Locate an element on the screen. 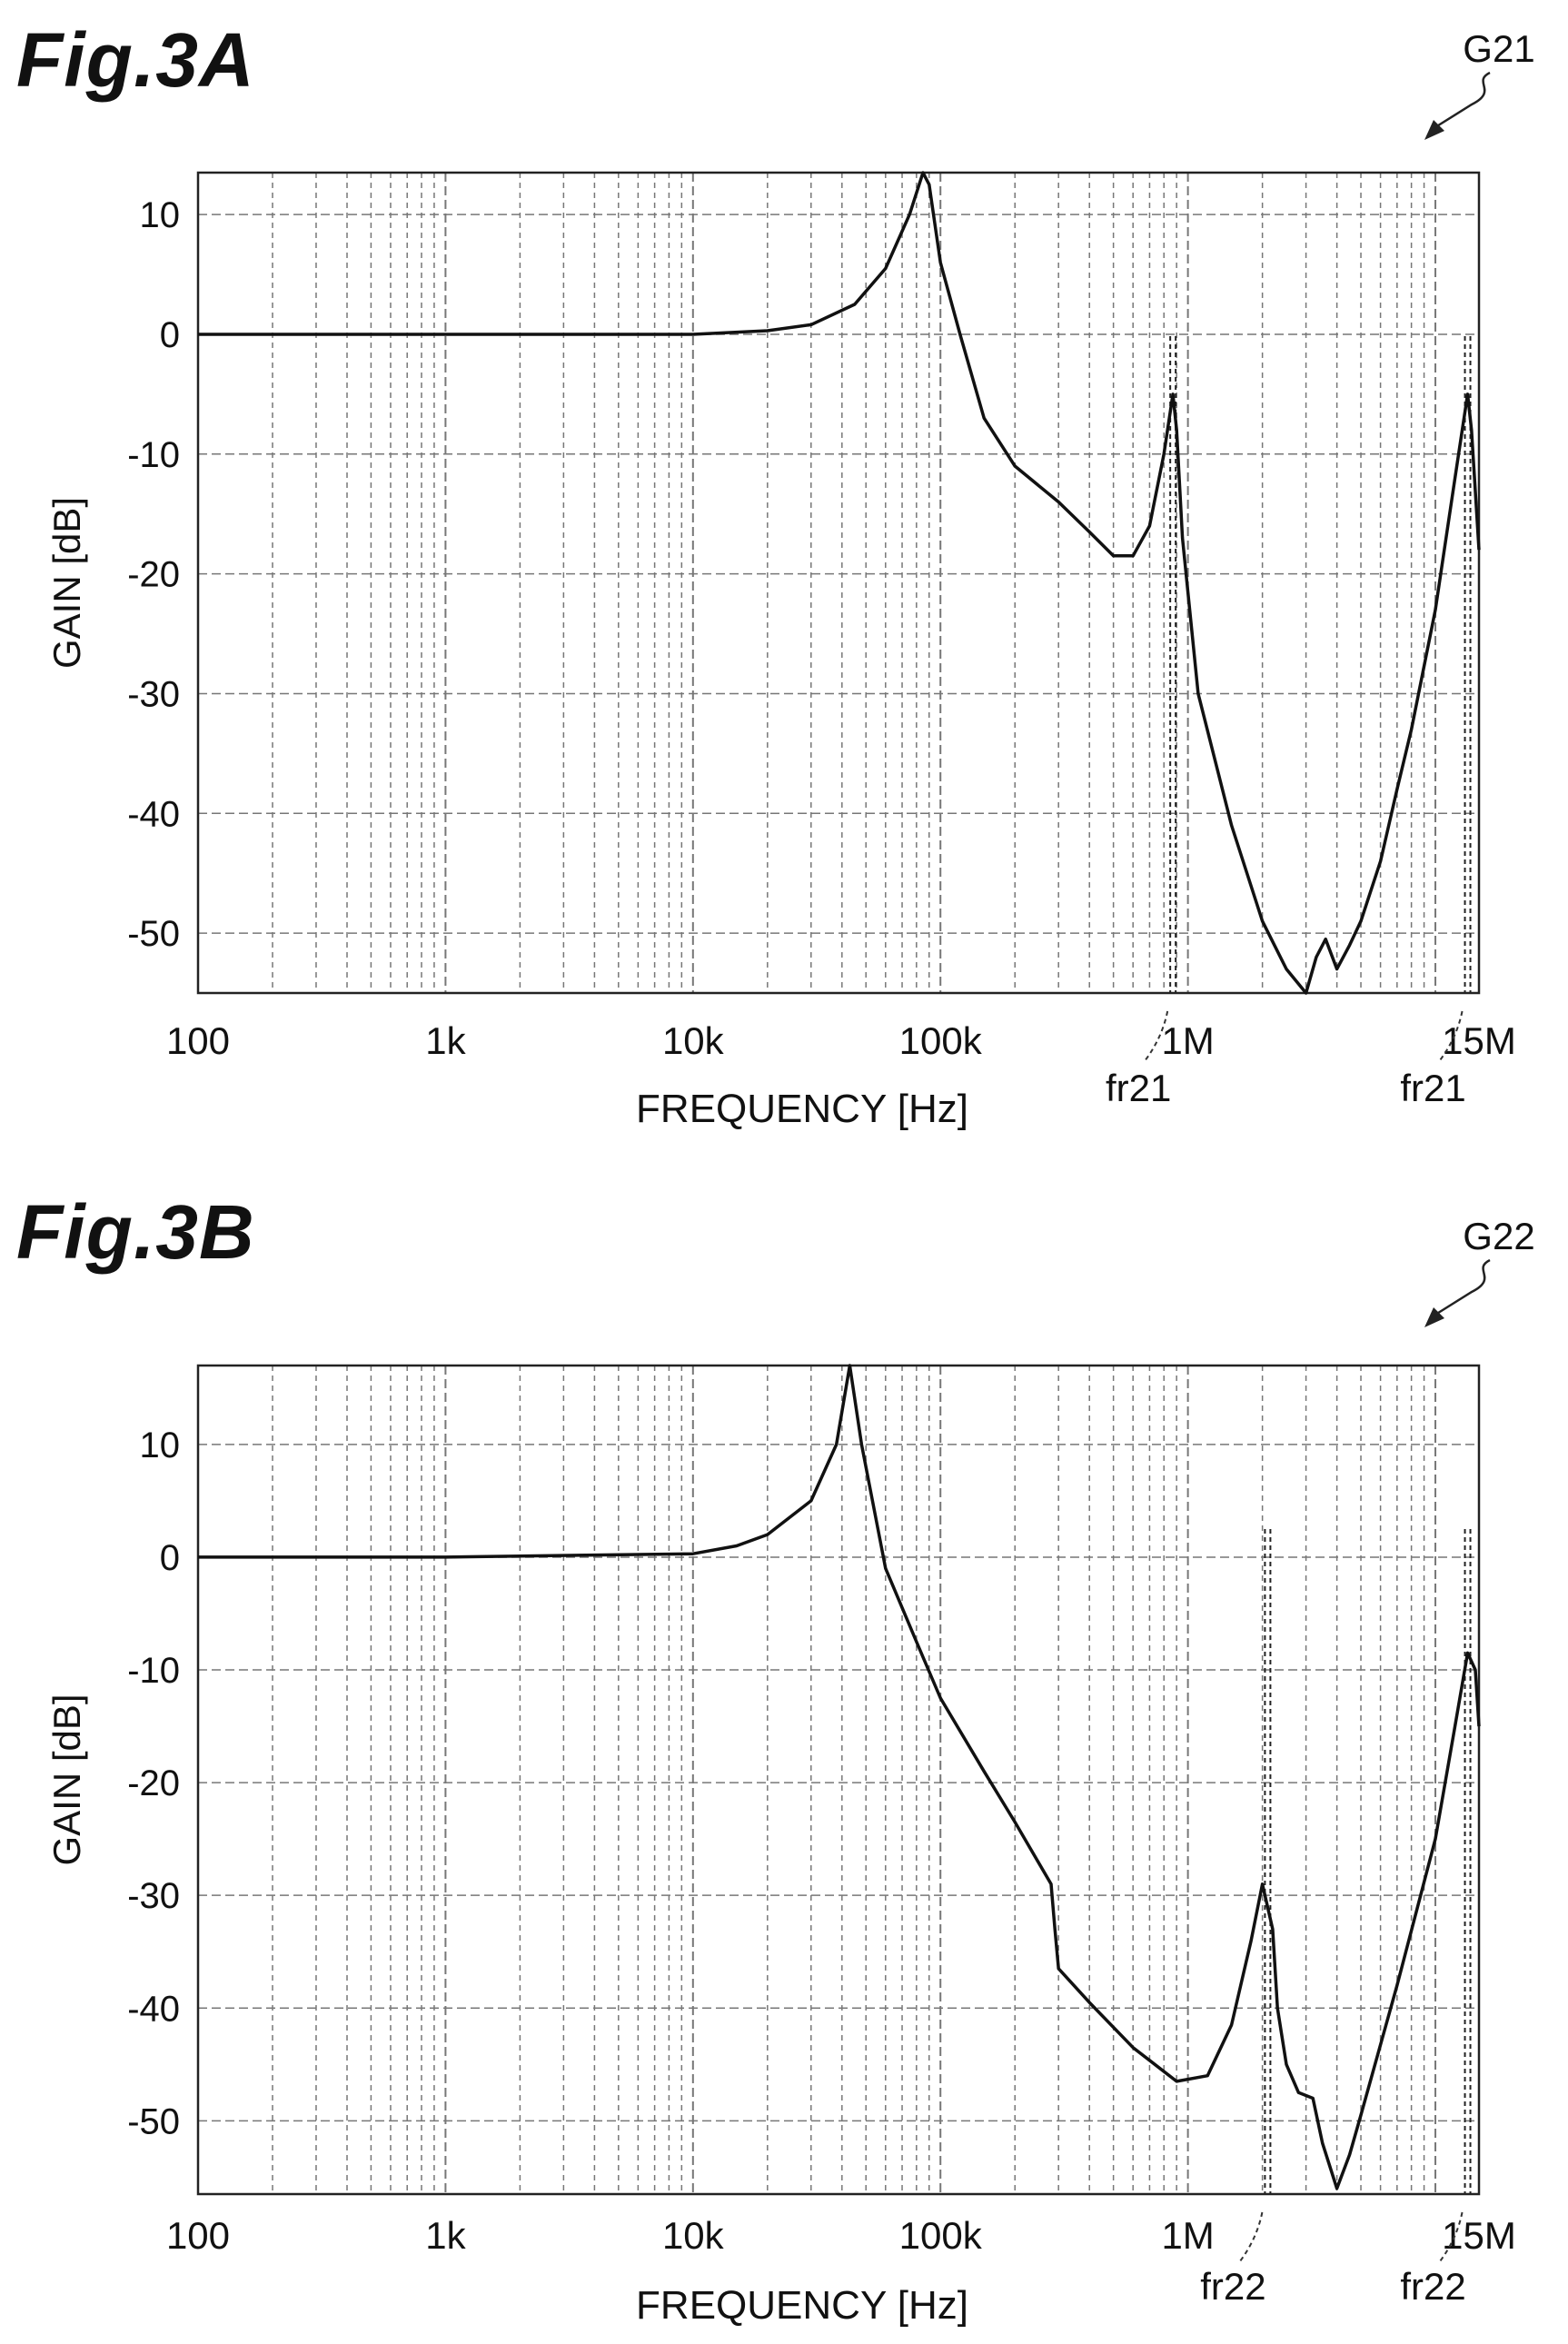  figure-title: Fig.3B is located at coordinates (135, 1232).